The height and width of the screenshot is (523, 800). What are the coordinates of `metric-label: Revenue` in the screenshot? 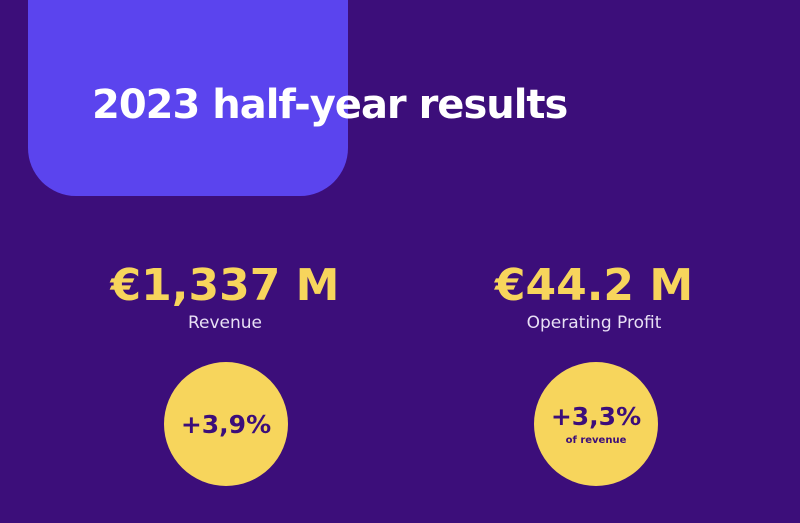 It's located at (225, 323).